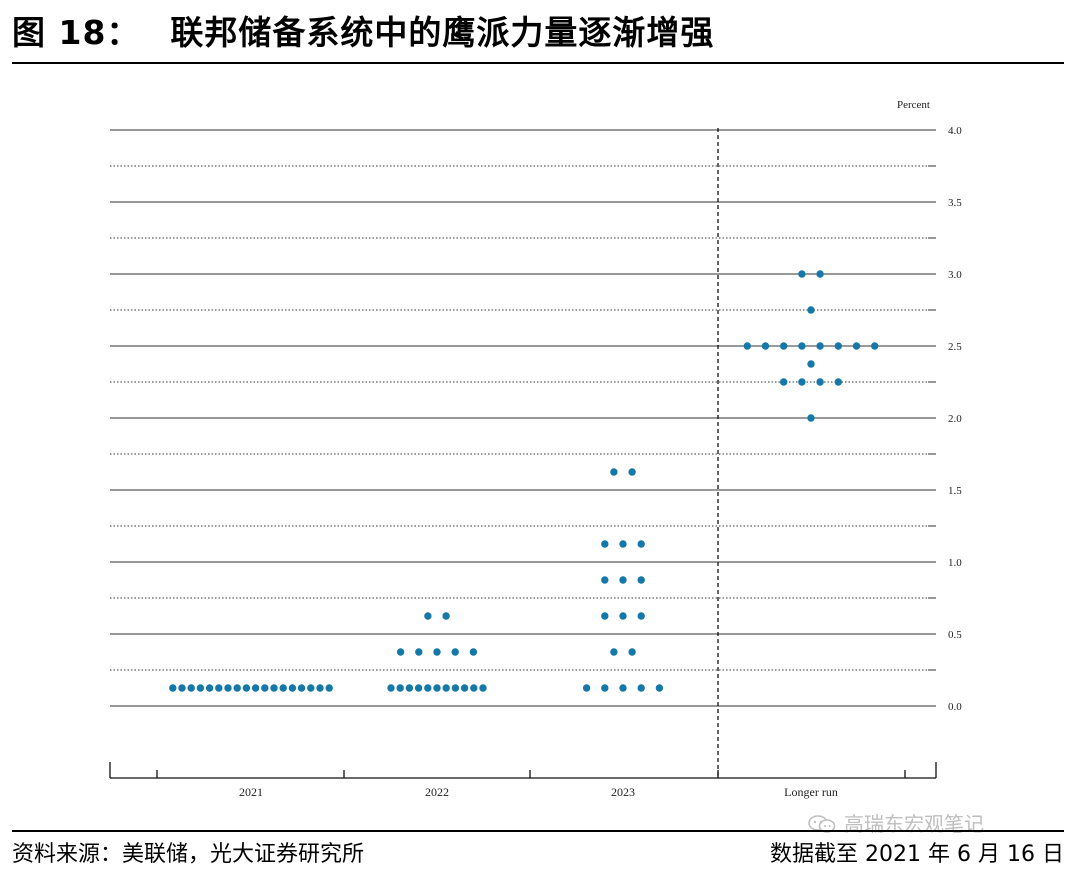  What do you see at coordinates (538, 63) in the screenshot?
I see `top-rule` at bounding box center [538, 63].